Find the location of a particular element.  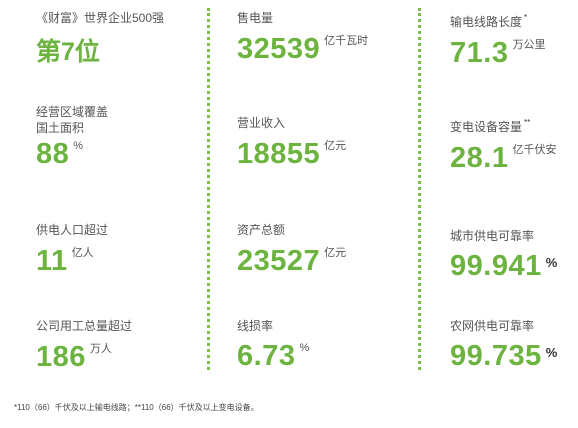

stat-value-row: 88% is located at coordinates (118, 154).